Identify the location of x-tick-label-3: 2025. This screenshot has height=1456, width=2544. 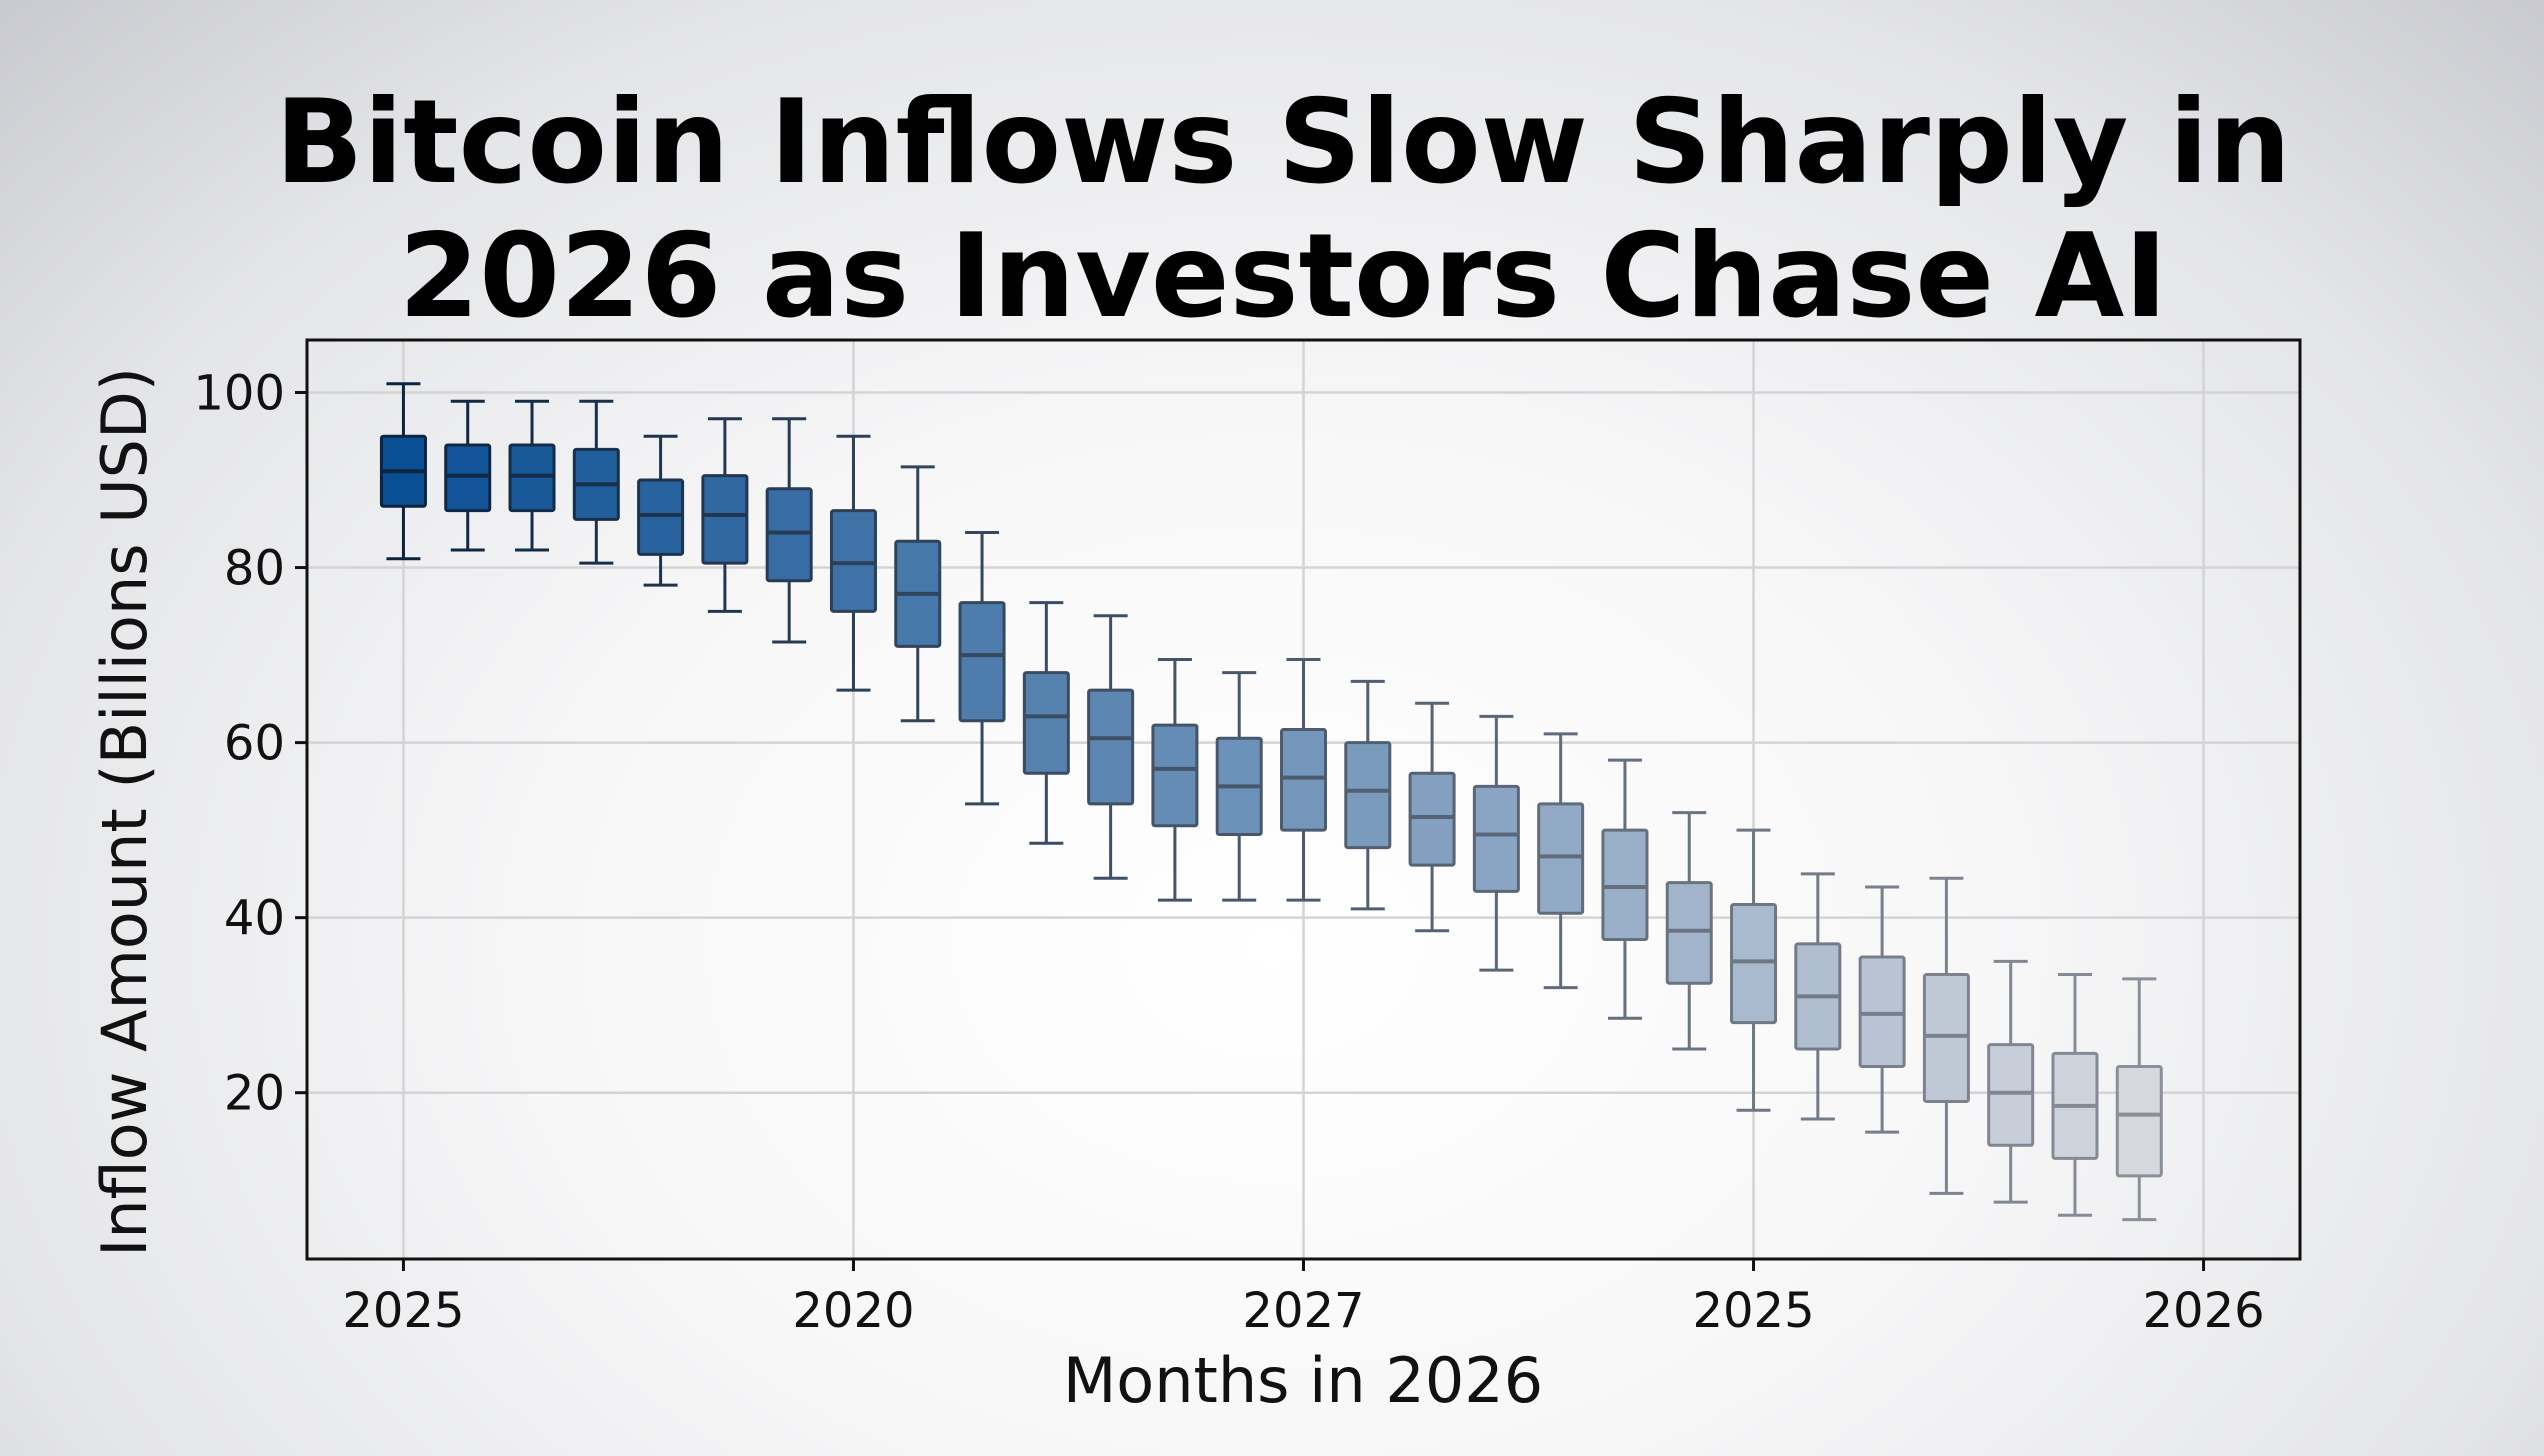
(1753, 1311).